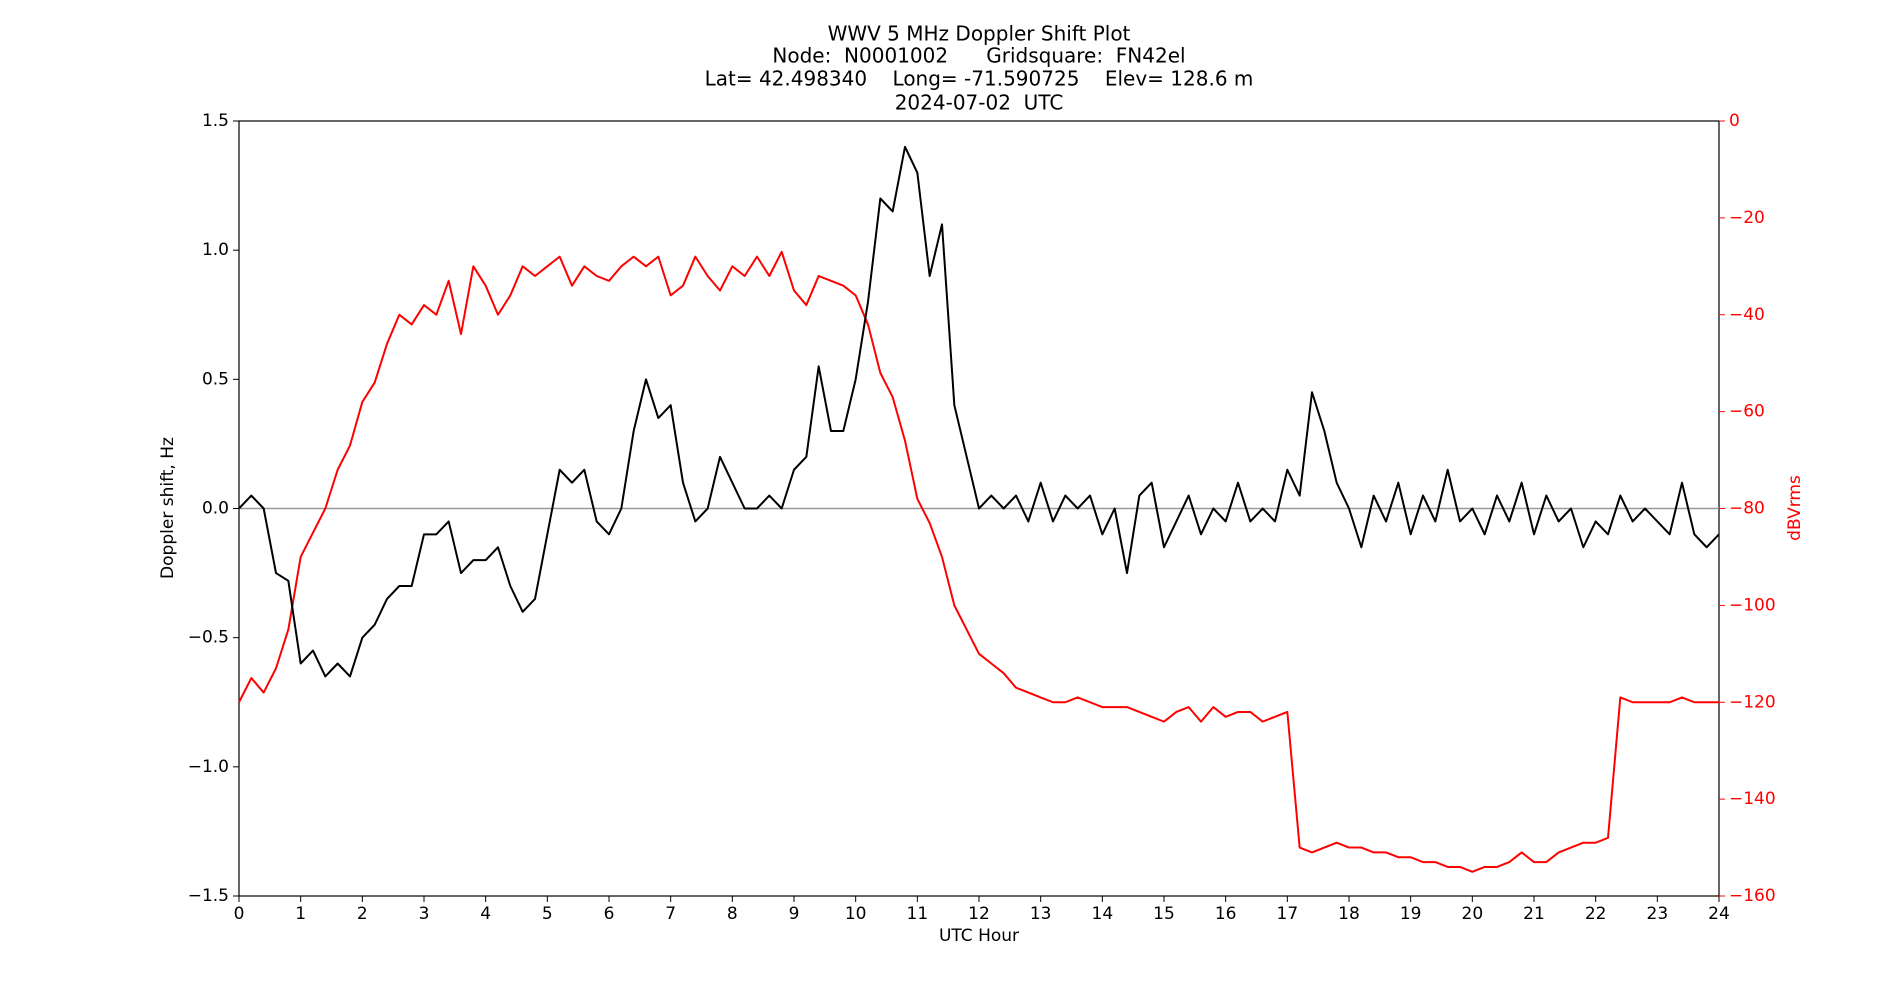 The height and width of the screenshot is (1000, 1900). Describe the element at coordinates (1752, 799) in the screenshot. I see `y2-tick-label: −140` at that location.